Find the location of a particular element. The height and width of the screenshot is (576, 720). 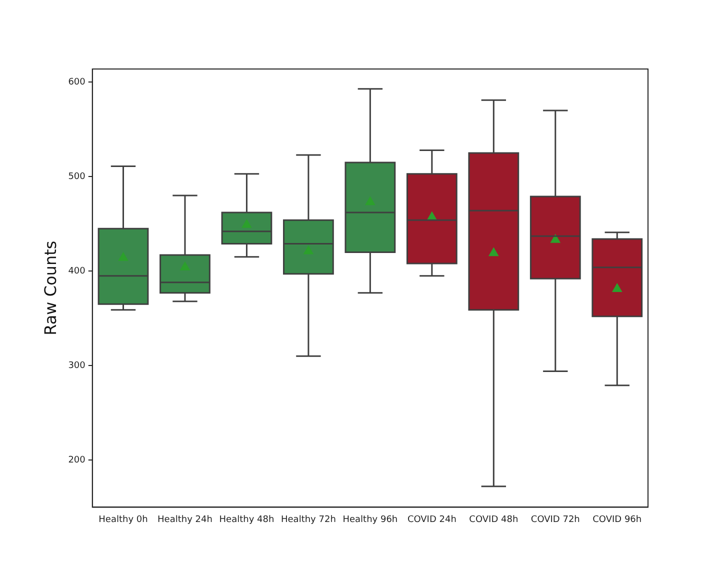

x-tick-label: Healthy 0h is located at coordinates (123, 519).